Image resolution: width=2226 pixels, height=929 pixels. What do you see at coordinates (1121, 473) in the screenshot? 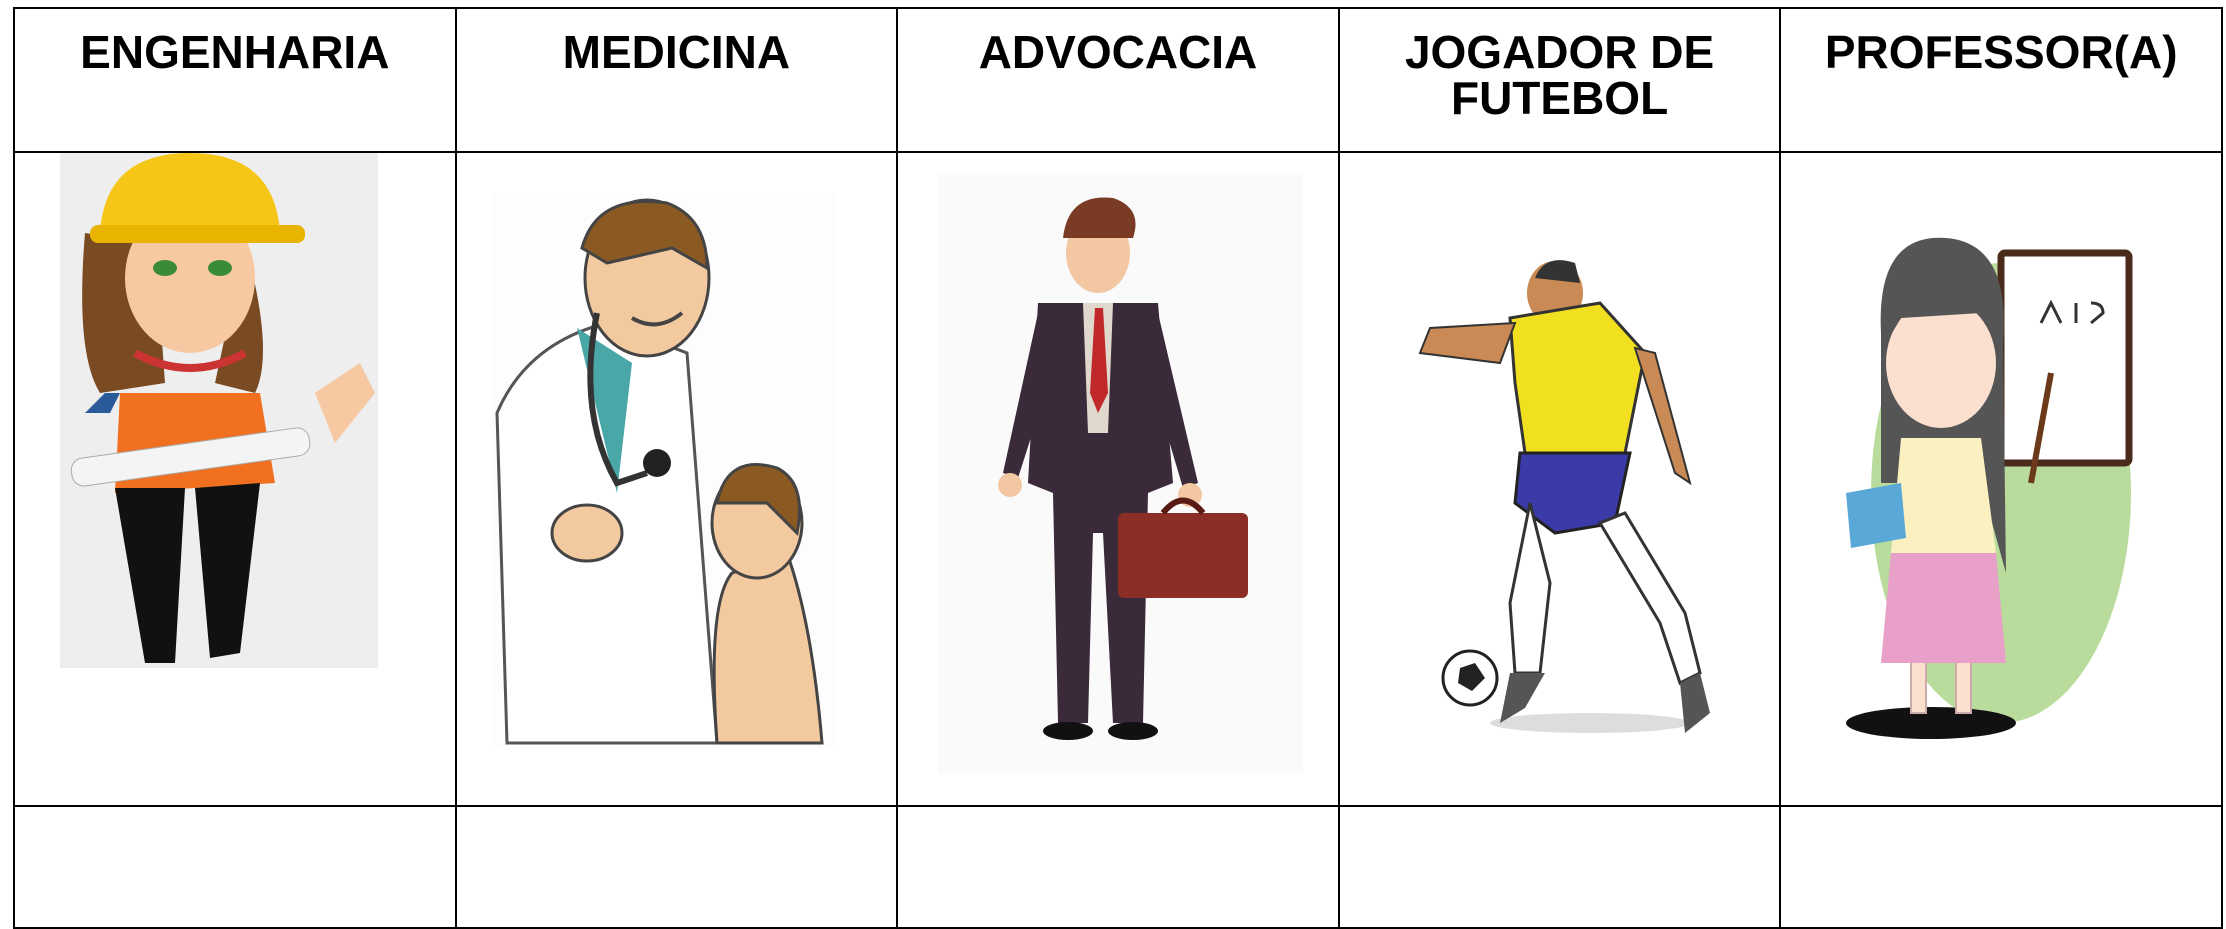
I see `lawyer-illustration` at bounding box center [1121, 473].